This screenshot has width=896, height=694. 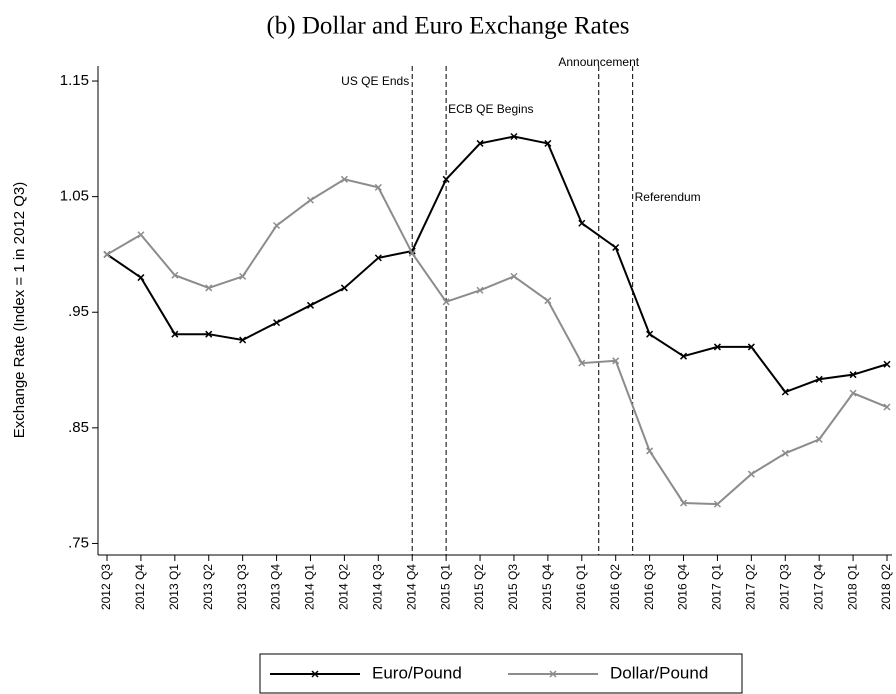 What do you see at coordinates (377, 587) in the screenshot?
I see `x-tick-label: 2014 Q3` at bounding box center [377, 587].